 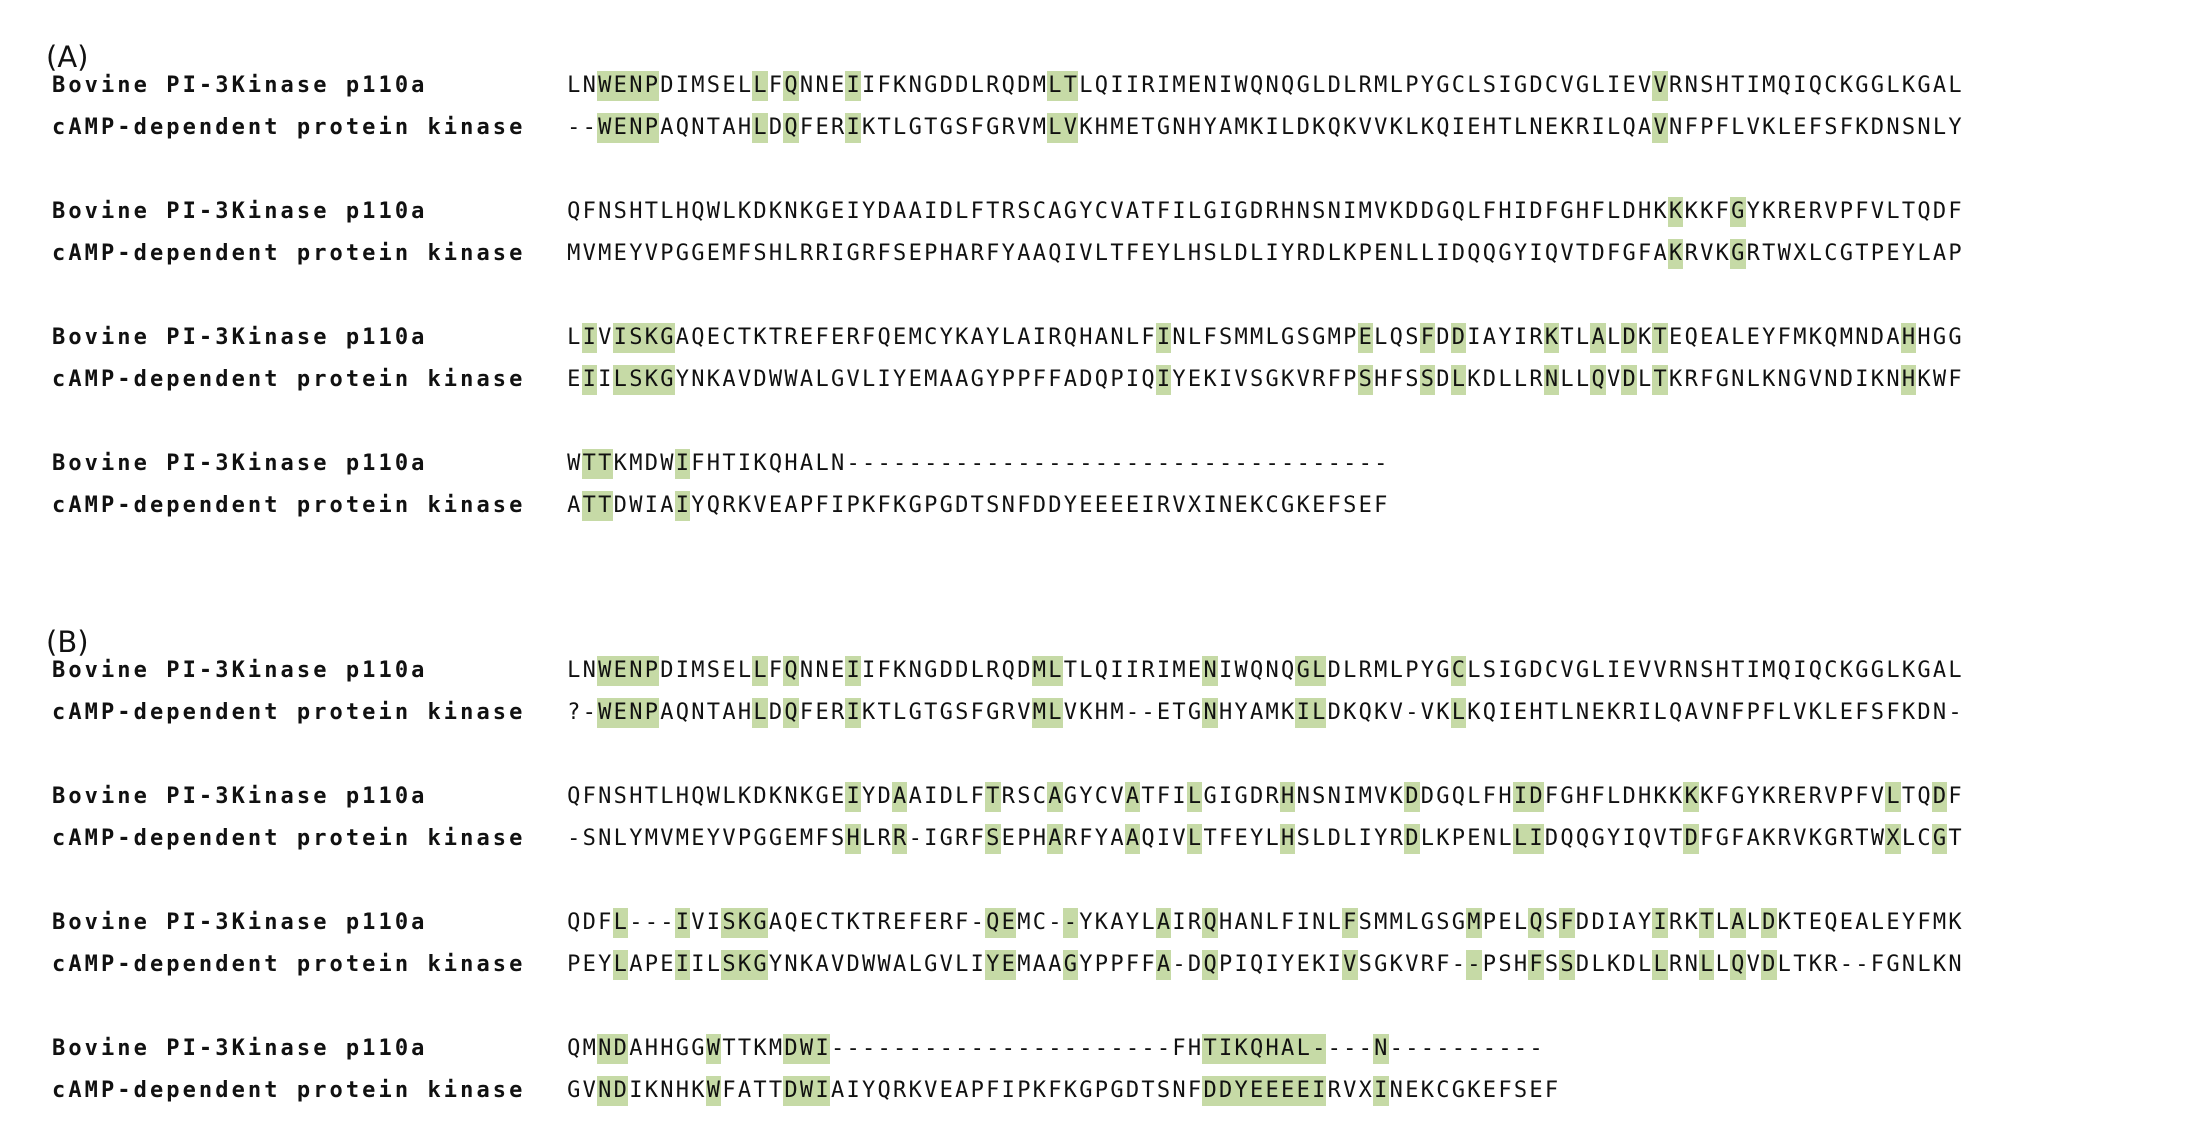 I want to click on conserved-residue: Y, so click(x=1241, y=1091).